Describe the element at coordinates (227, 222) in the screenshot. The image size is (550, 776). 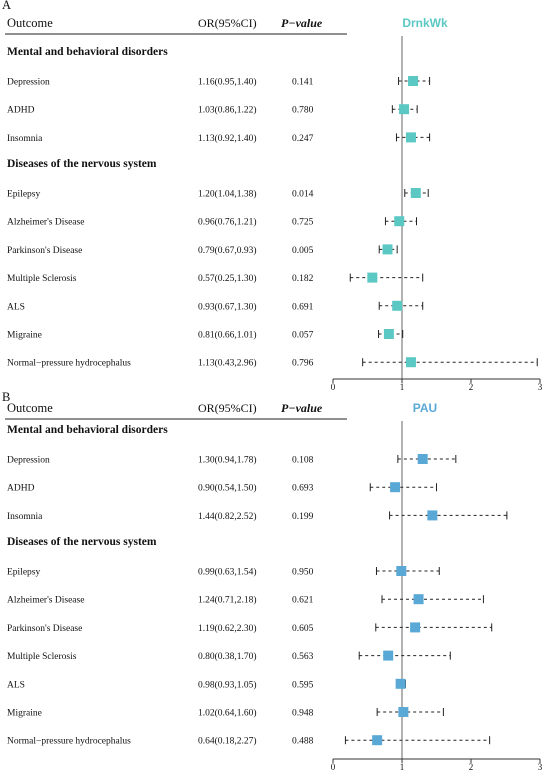
I see `or-ci-value: 0.96(0.76,1.21)` at that location.